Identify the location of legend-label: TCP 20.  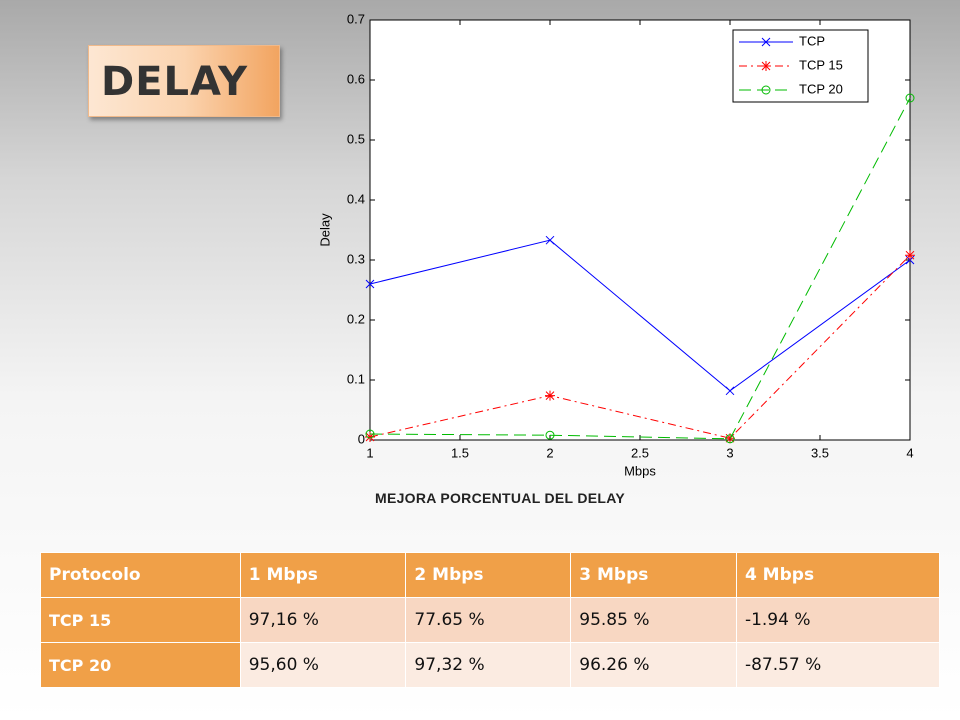
(821, 88).